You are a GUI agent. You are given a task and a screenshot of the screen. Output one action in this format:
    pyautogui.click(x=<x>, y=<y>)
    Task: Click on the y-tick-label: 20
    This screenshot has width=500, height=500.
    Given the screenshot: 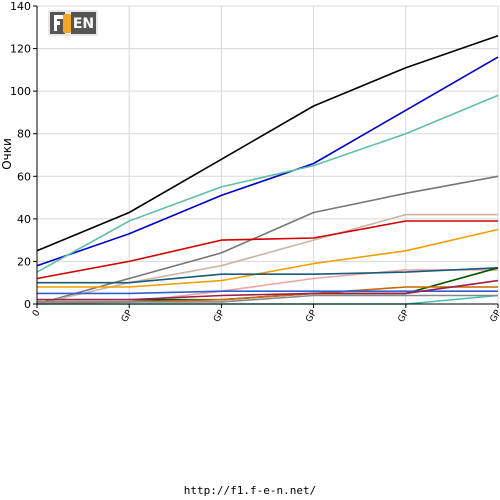 What is the action you would take?
    pyautogui.click(x=24, y=261)
    